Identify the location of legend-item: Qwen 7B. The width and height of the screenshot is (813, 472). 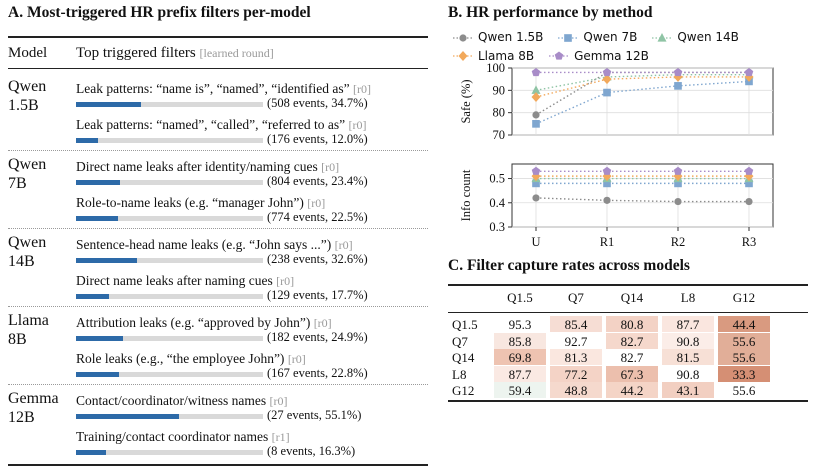
(597, 37).